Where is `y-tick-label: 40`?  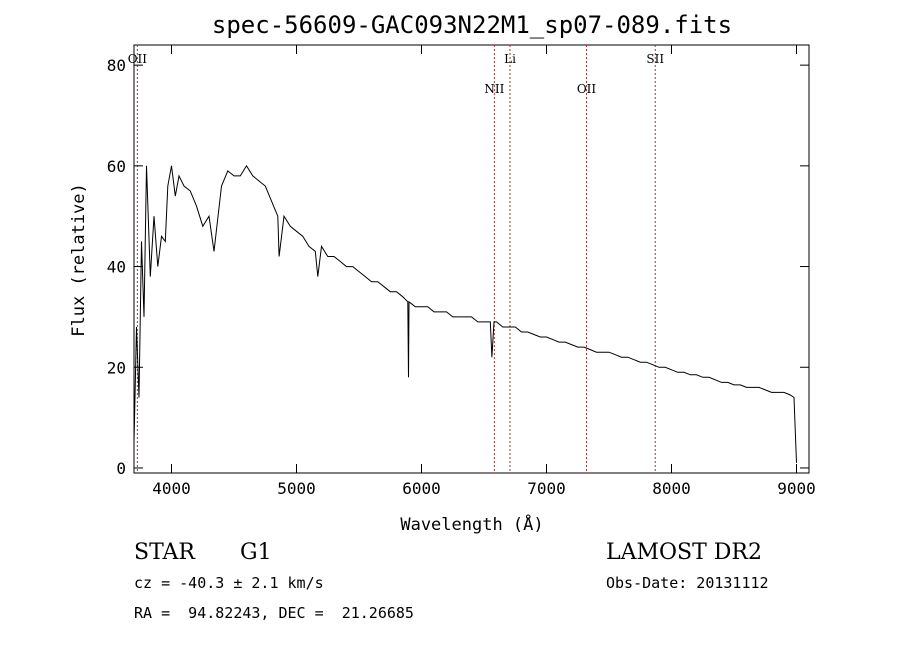 y-tick-label: 40 is located at coordinates (116, 267).